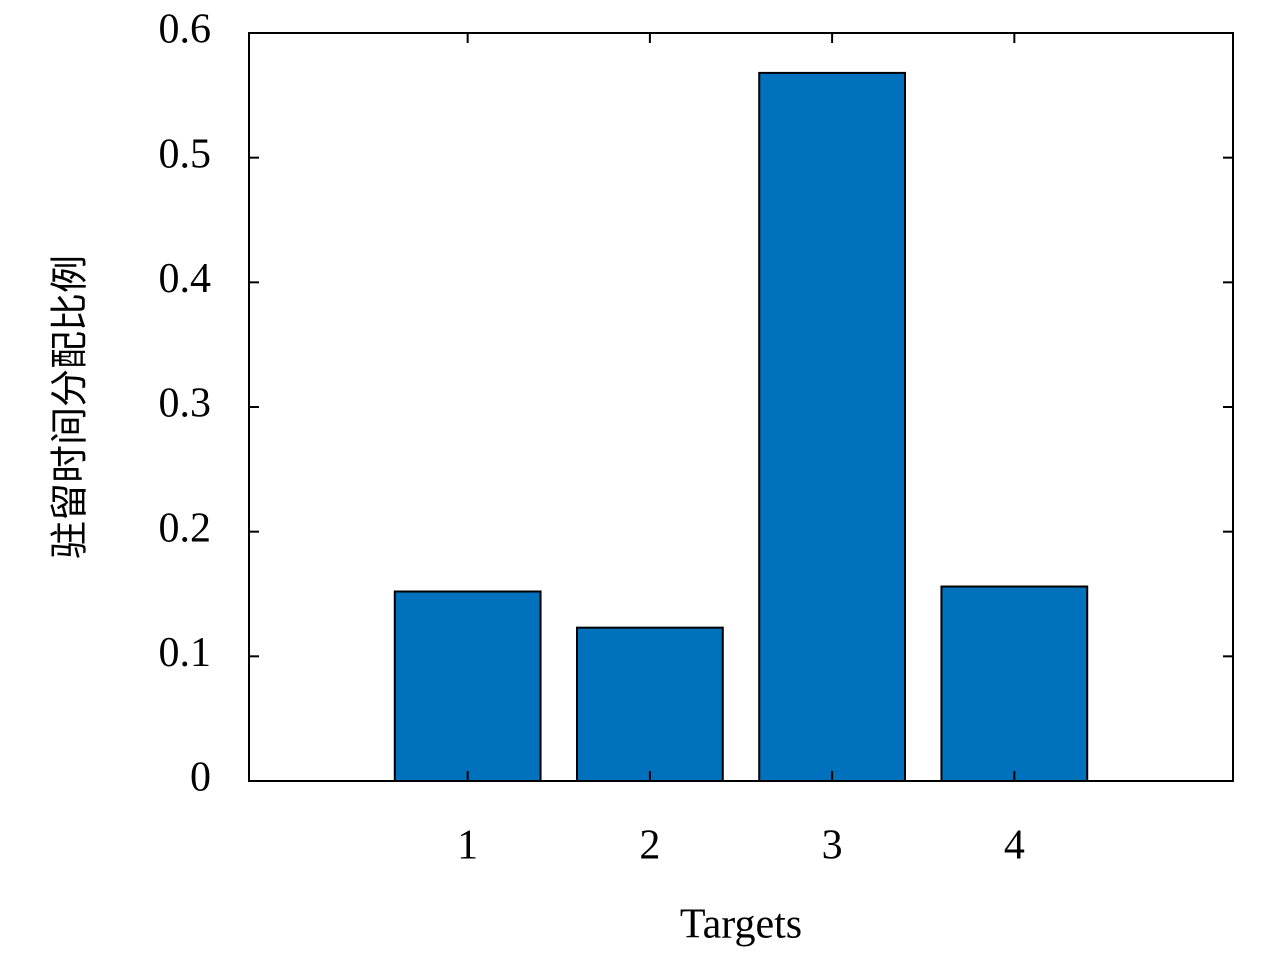 The image size is (1280, 960). I want to click on x-tick-label: 3, so click(832, 846).